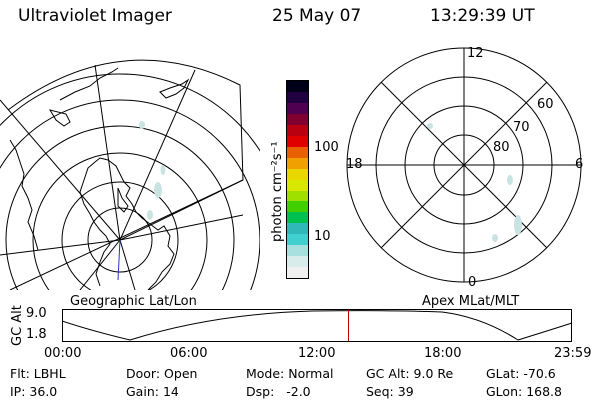  I want to click on date-label: 25 May 07, so click(317, 16).